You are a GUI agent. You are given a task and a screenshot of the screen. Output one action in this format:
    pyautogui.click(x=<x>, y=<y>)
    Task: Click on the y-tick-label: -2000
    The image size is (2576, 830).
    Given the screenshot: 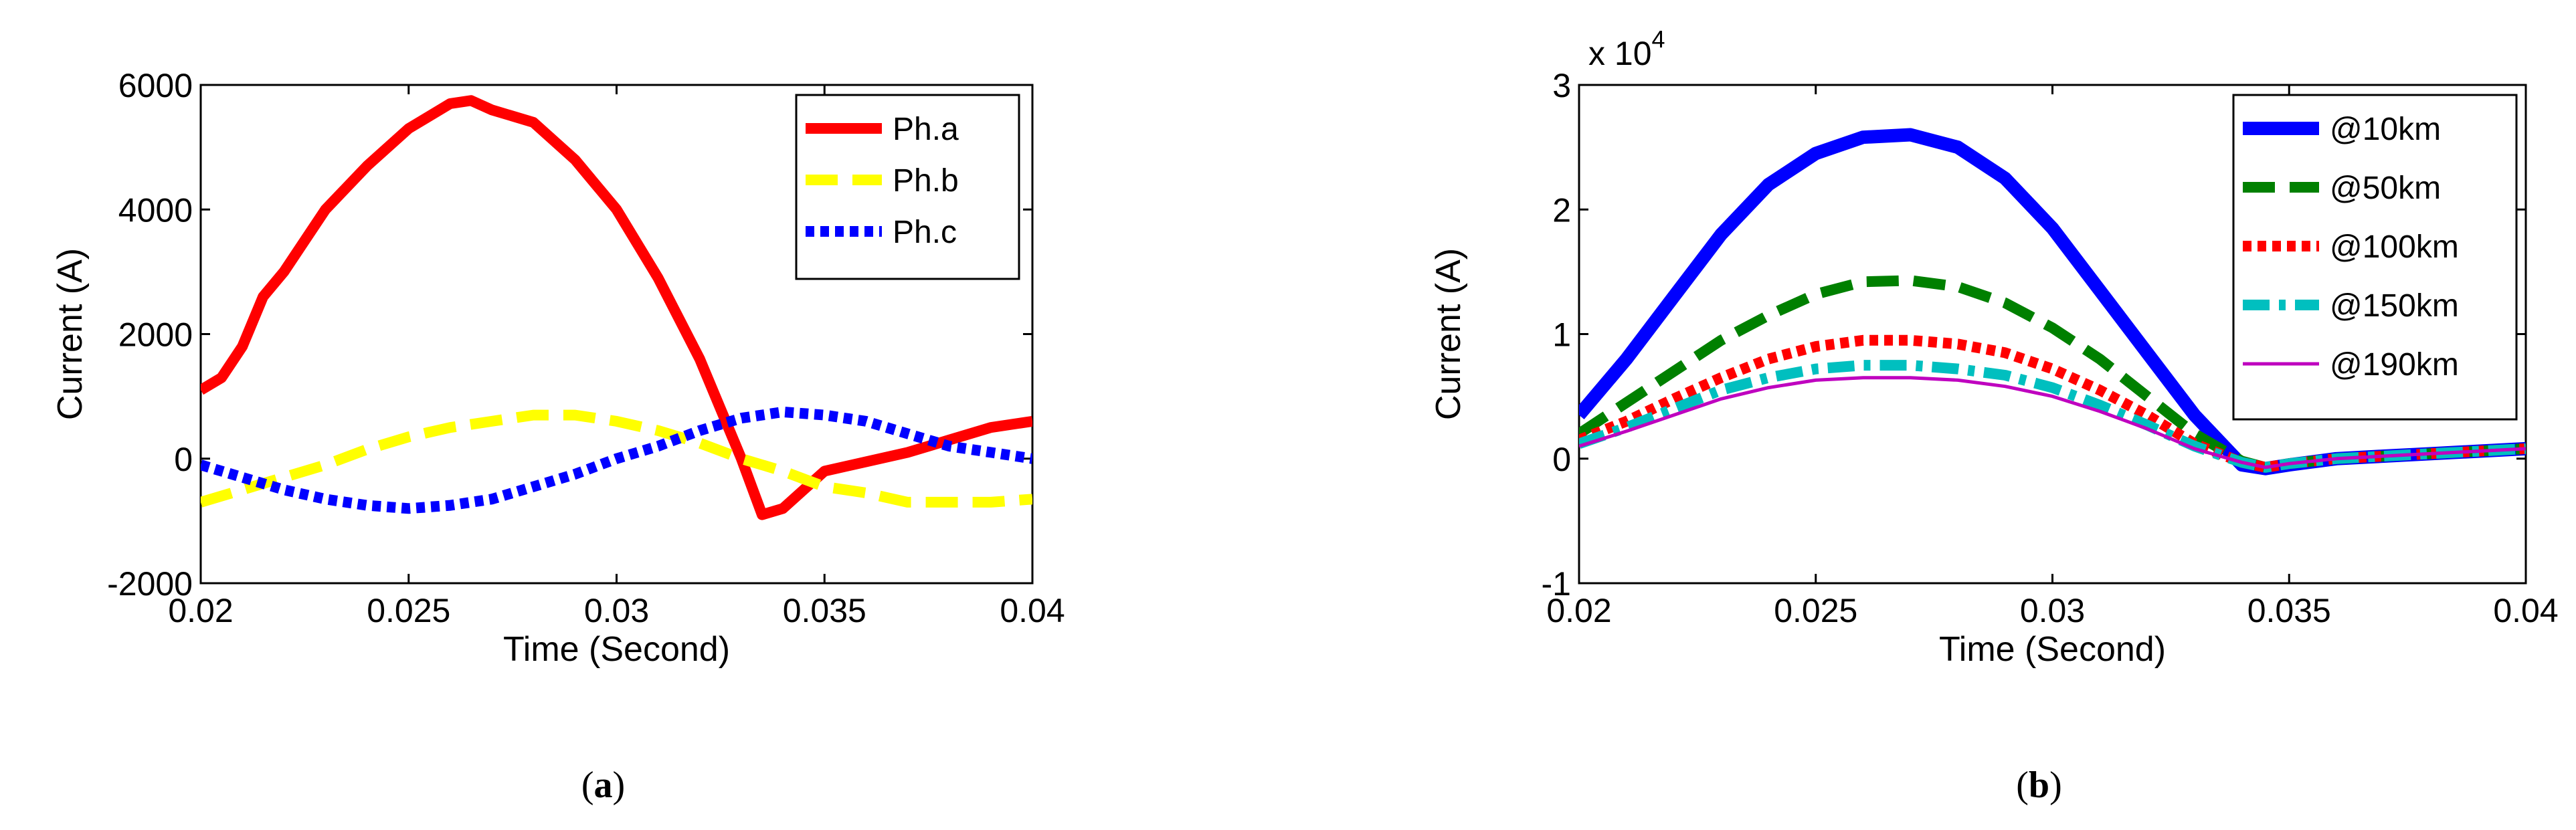 What is the action you would take?
    pyautogui.click(x=150, y=584)
    